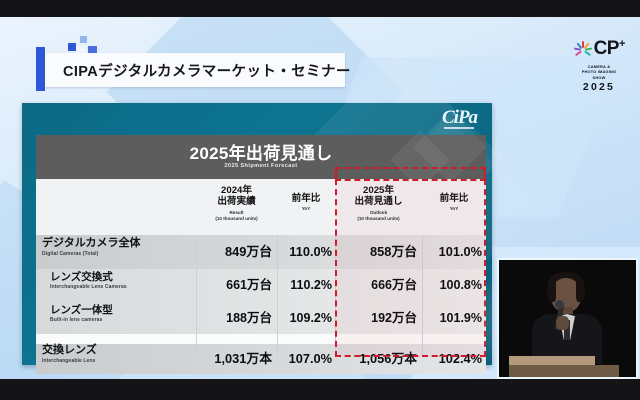 The width and height of the screenshot is (640, 400). I want to click on cell-outlook-2025: 858万台, so click(378, 252).